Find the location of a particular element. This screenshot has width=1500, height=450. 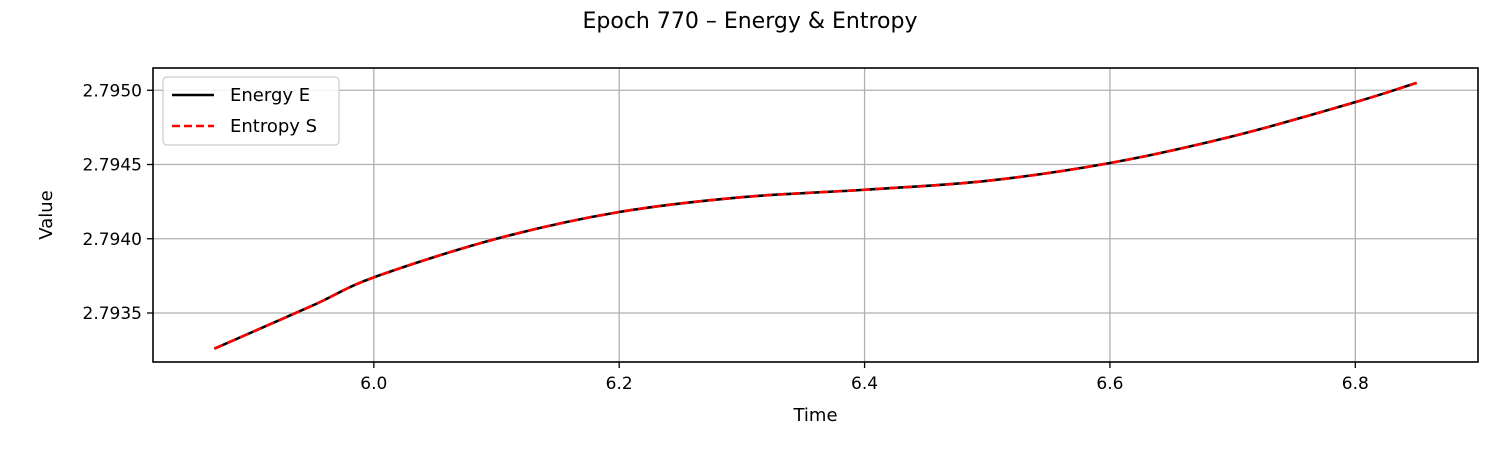

legend: Energy E Entropy S is located at coordinates (251, 111).